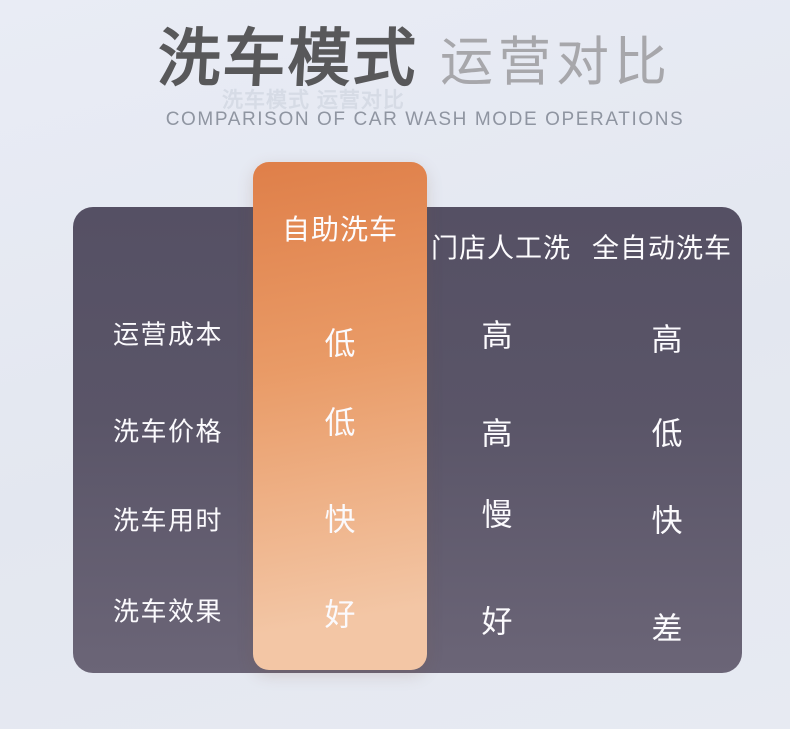 The height and width of the screenshot is (729, 790). Describe the element at coordinates (168, 431) in the screenshot. I see `row-label-wash-price: 洗车价格` at that location.